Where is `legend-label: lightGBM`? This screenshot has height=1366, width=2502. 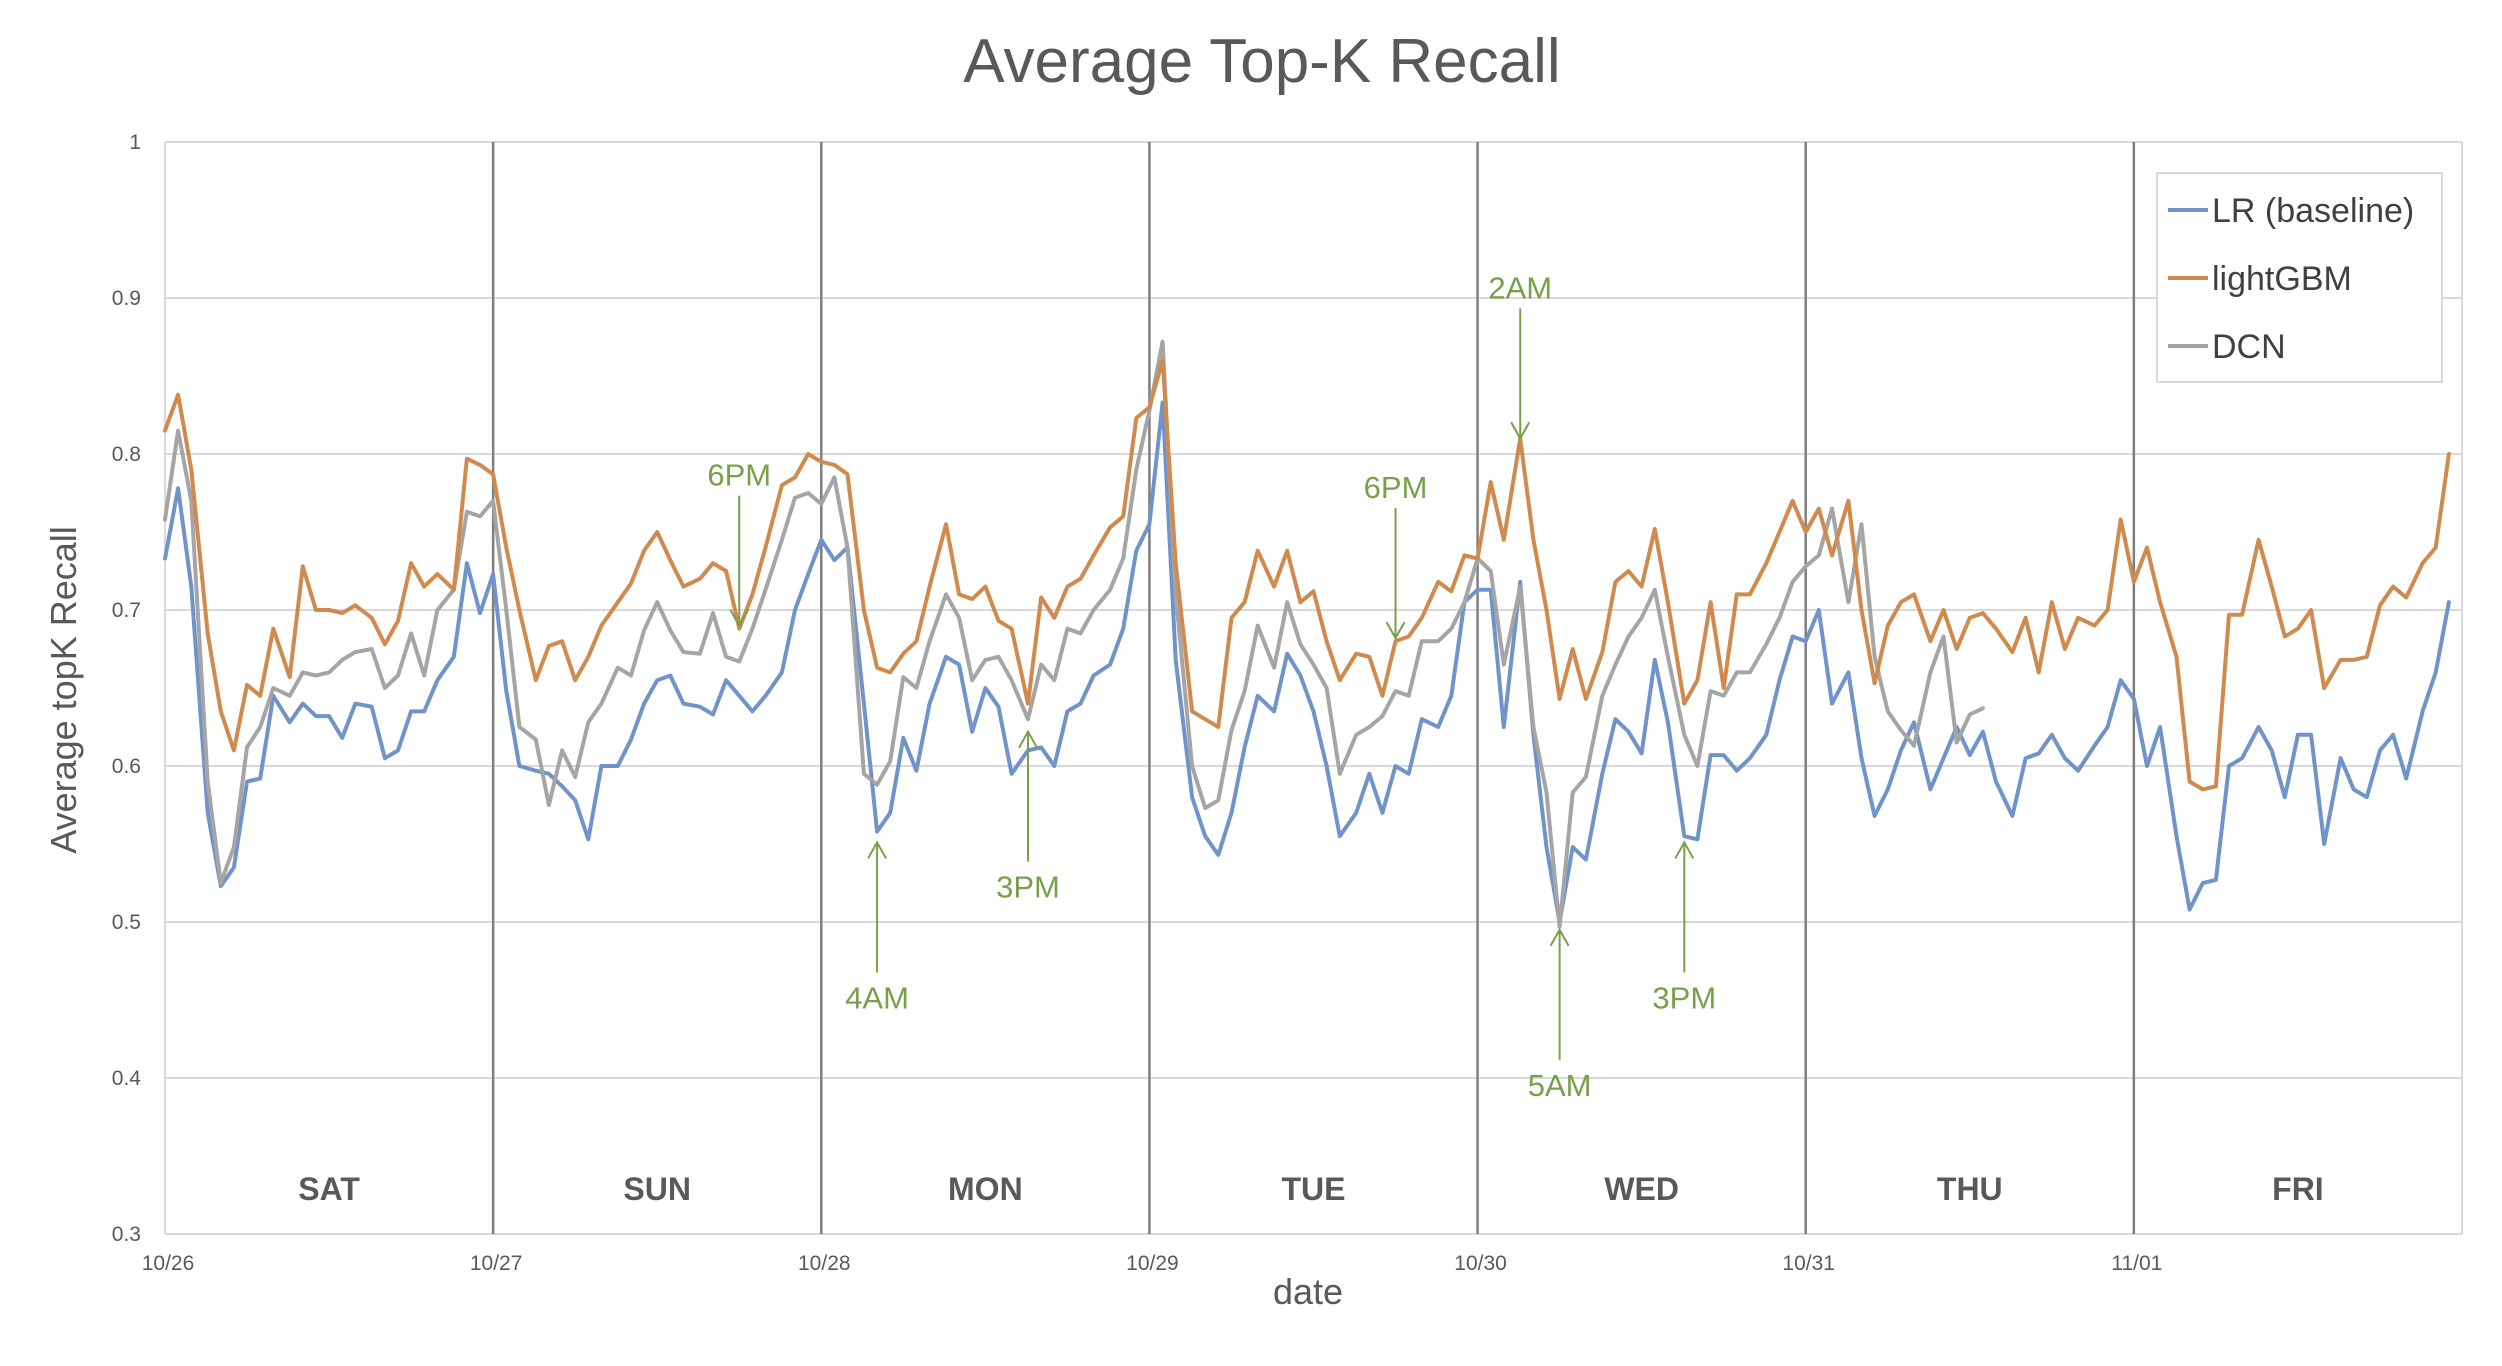 legend-label: lightGBM is located at coordinates (2282, 279).